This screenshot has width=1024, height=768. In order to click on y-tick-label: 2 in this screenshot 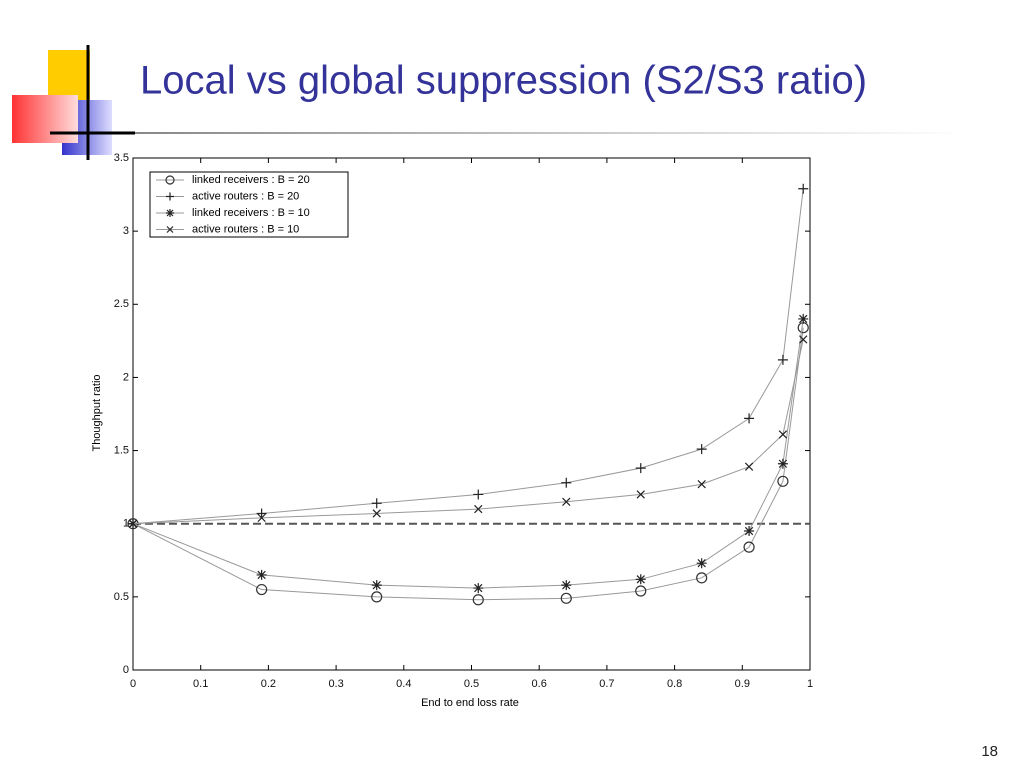, I will do `click(126, 377)`.